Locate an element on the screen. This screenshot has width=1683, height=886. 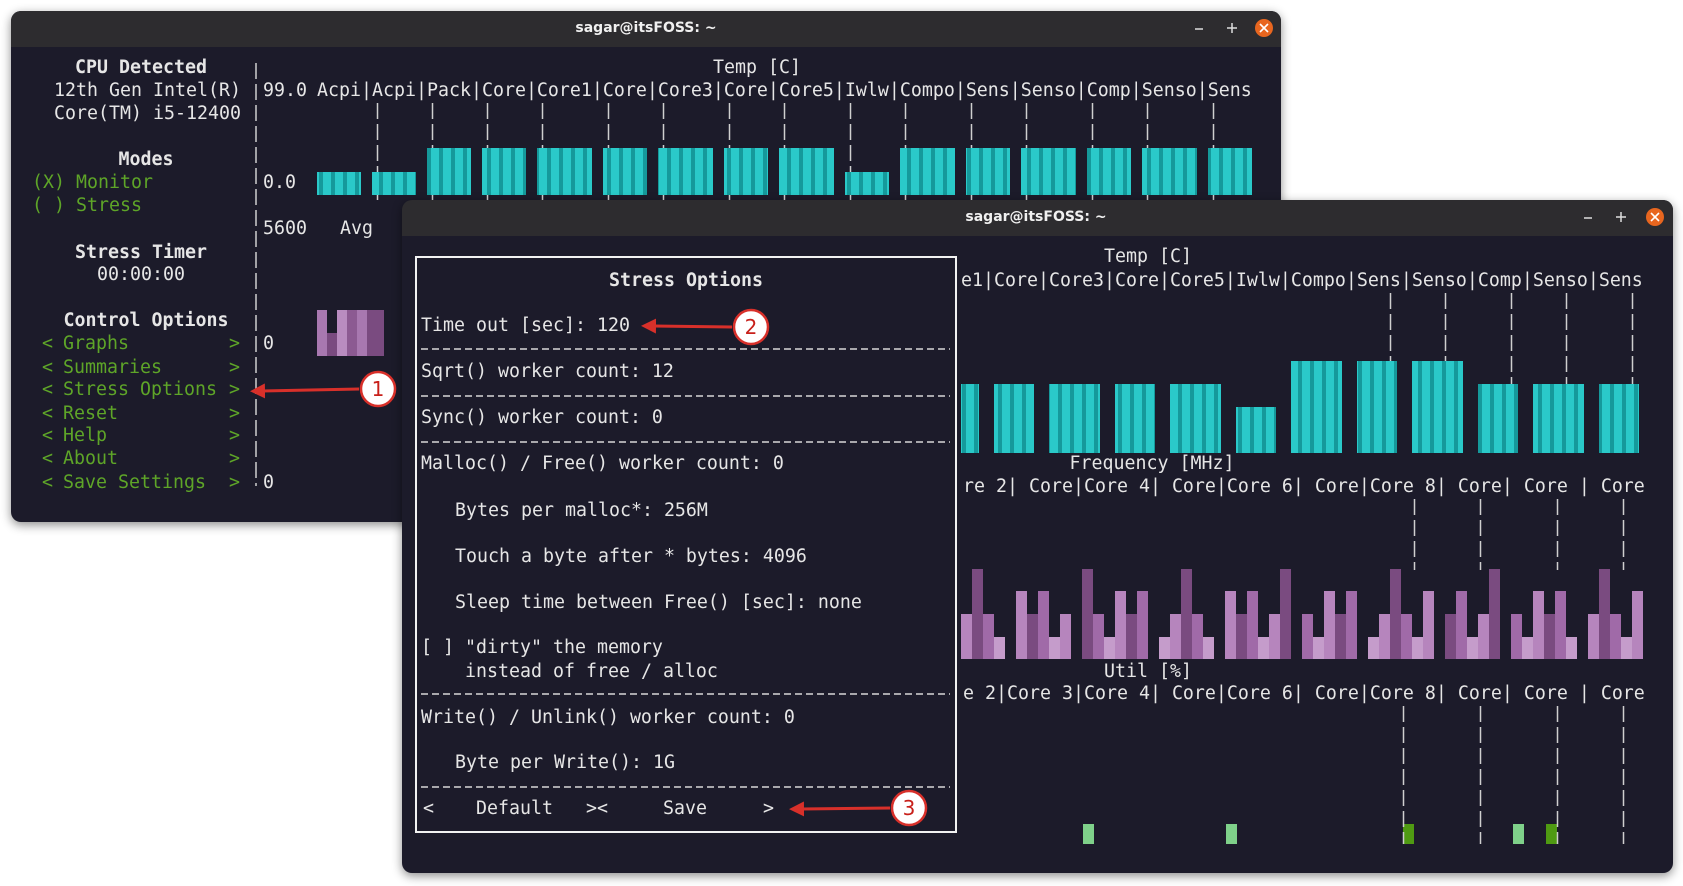
callout-number: 3 is located at coordinates (909, 808).